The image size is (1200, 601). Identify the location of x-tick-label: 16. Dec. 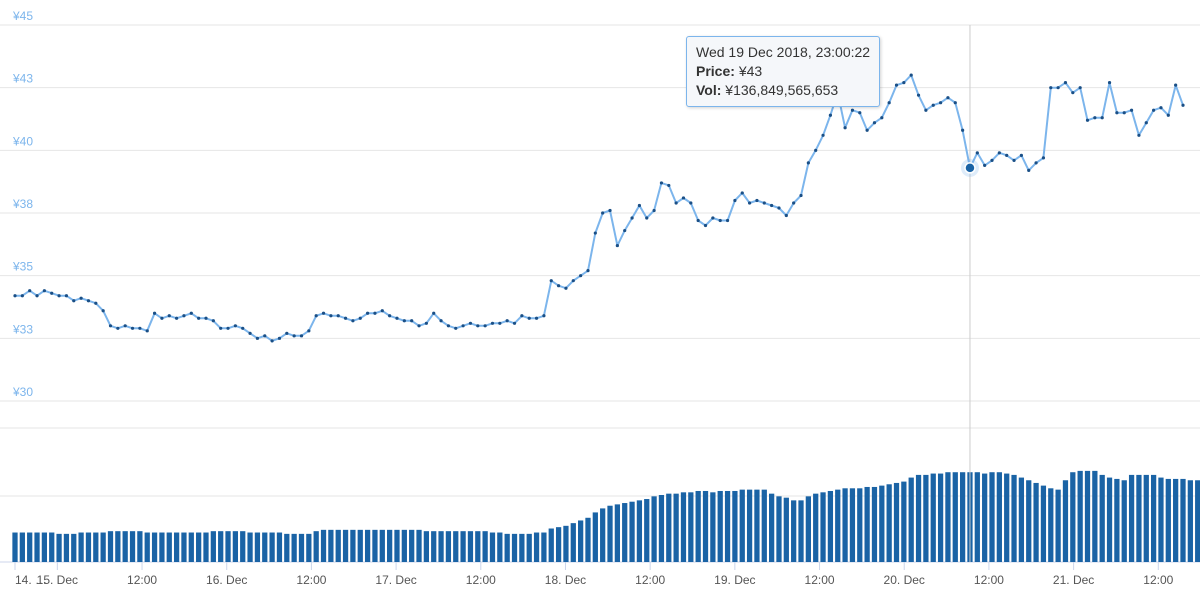
(226, 580).